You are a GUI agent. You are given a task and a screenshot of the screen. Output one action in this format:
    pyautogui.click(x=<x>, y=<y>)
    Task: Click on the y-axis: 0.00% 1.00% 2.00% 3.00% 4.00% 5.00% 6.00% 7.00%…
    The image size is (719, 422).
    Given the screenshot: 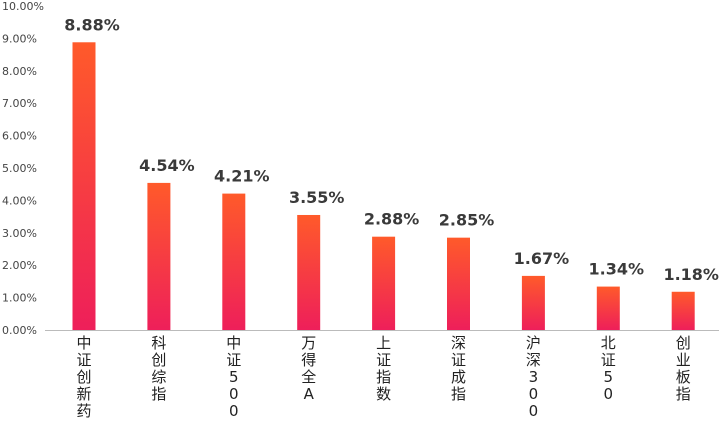 What is the action you would take?
    pyautogui.click(x=23, y=168)
    